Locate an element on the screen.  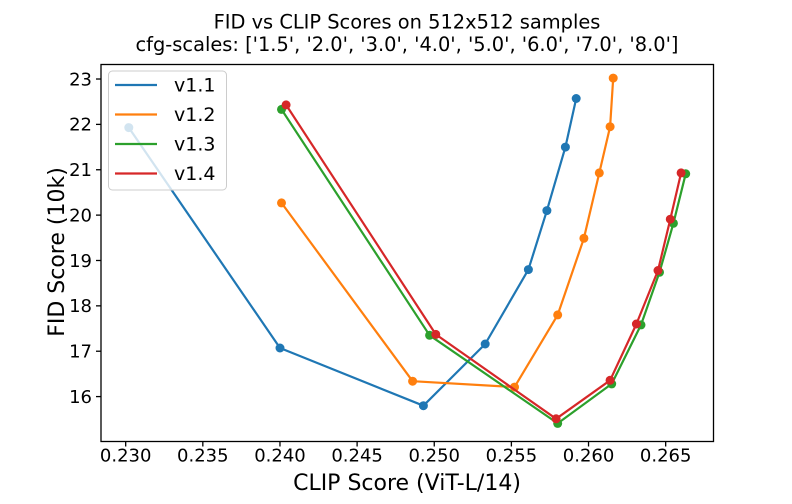
legend-label-v1.4: v1.4 is located at coordinates (194, 174).